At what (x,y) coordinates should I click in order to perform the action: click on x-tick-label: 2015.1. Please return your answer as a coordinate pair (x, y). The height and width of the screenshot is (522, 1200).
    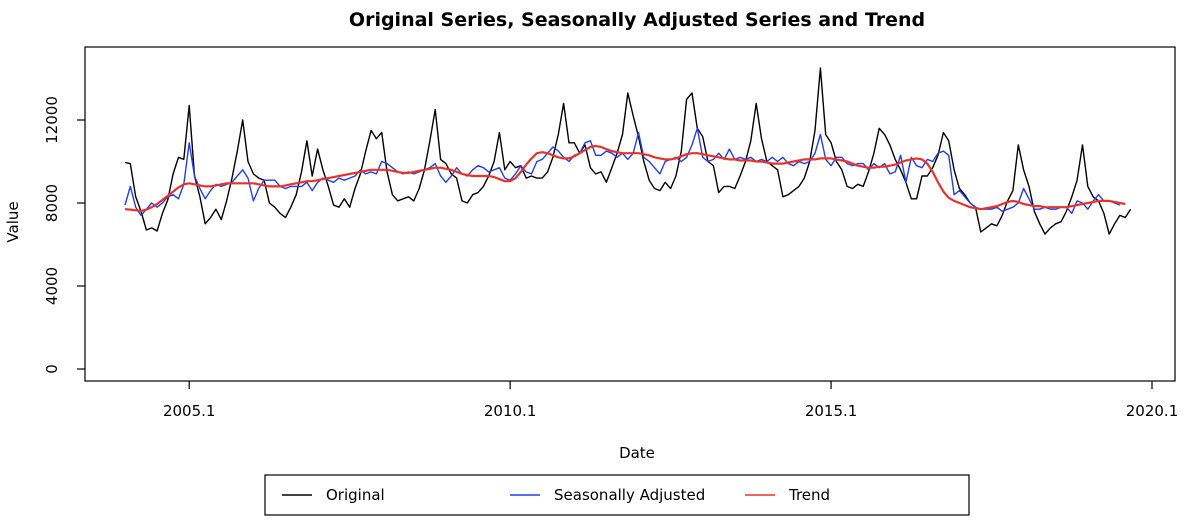
    Looking at the image, I should click on (831, 411).